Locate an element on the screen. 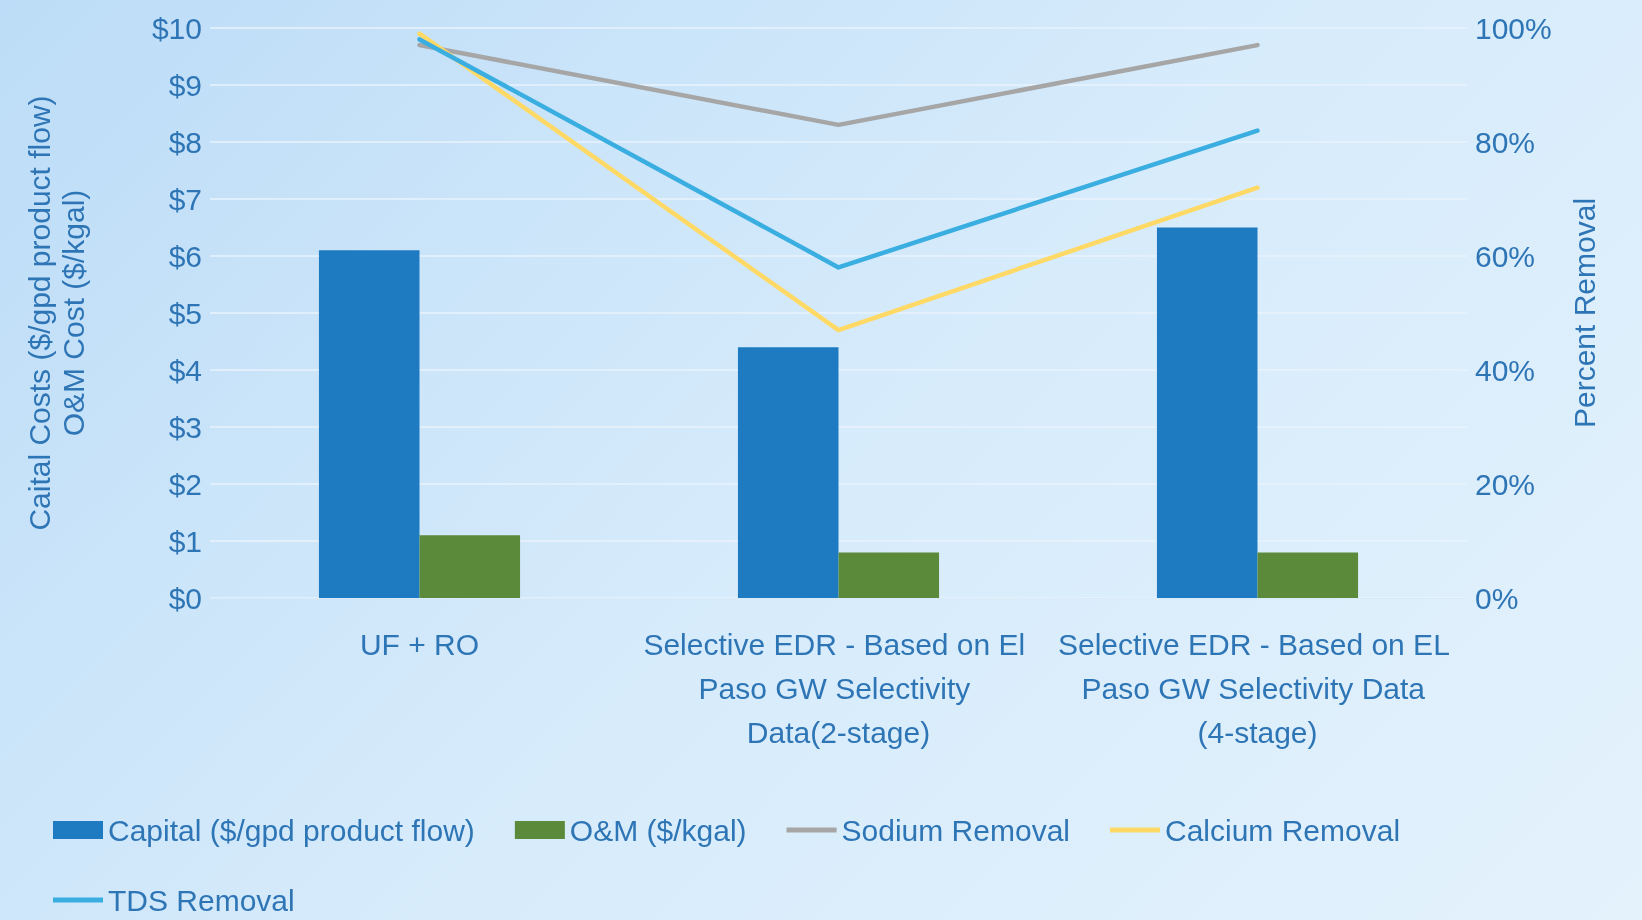 Image resolution: width=1642 pixels, height=920 pixels. legend-label: Sodium Removal is located at coordinates (955, 830).